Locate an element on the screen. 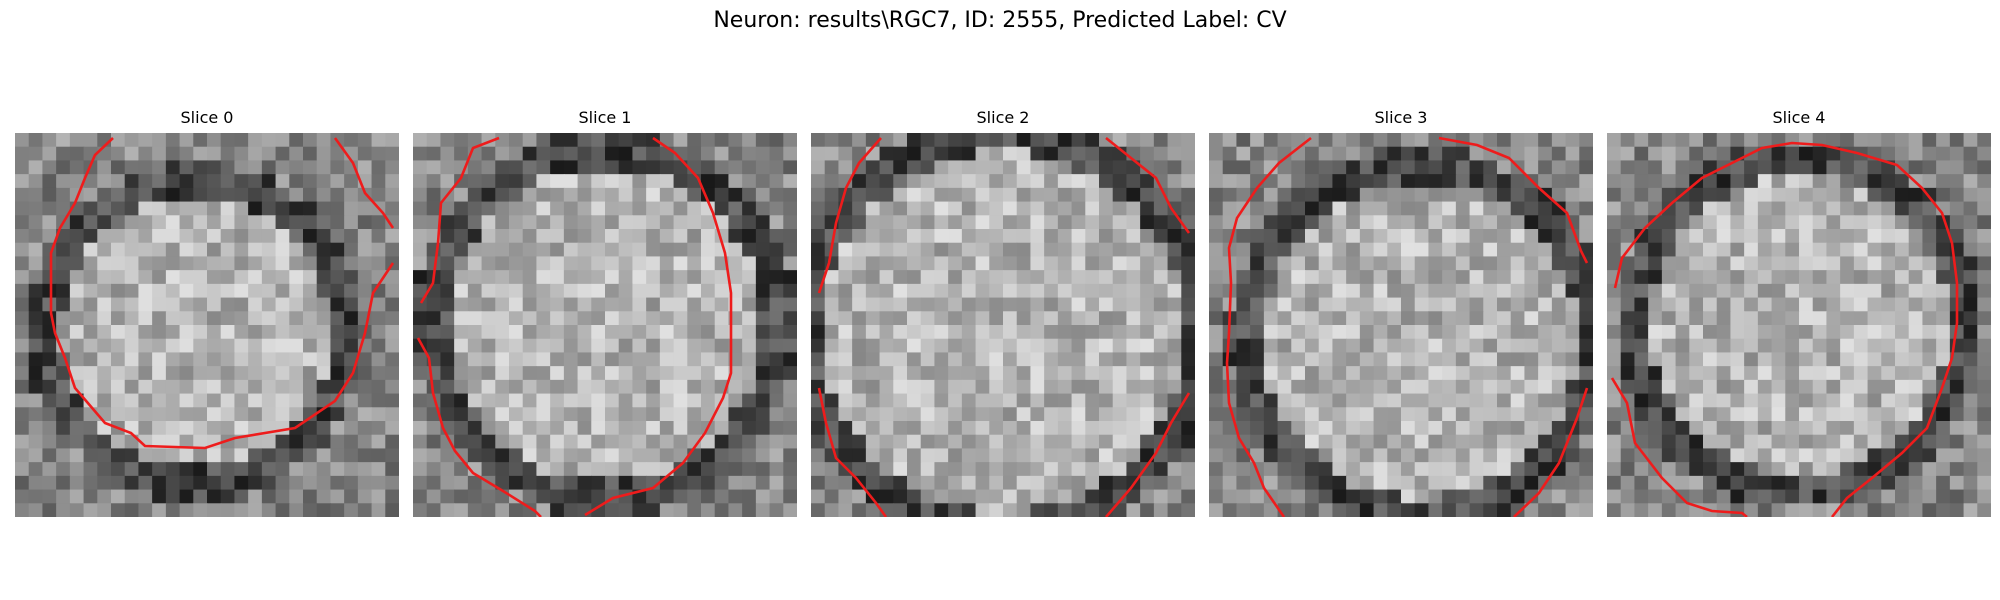 This screenshot has height=600, width=2000. slice-title: Slice 2 is located at coordinates (1003, 117).